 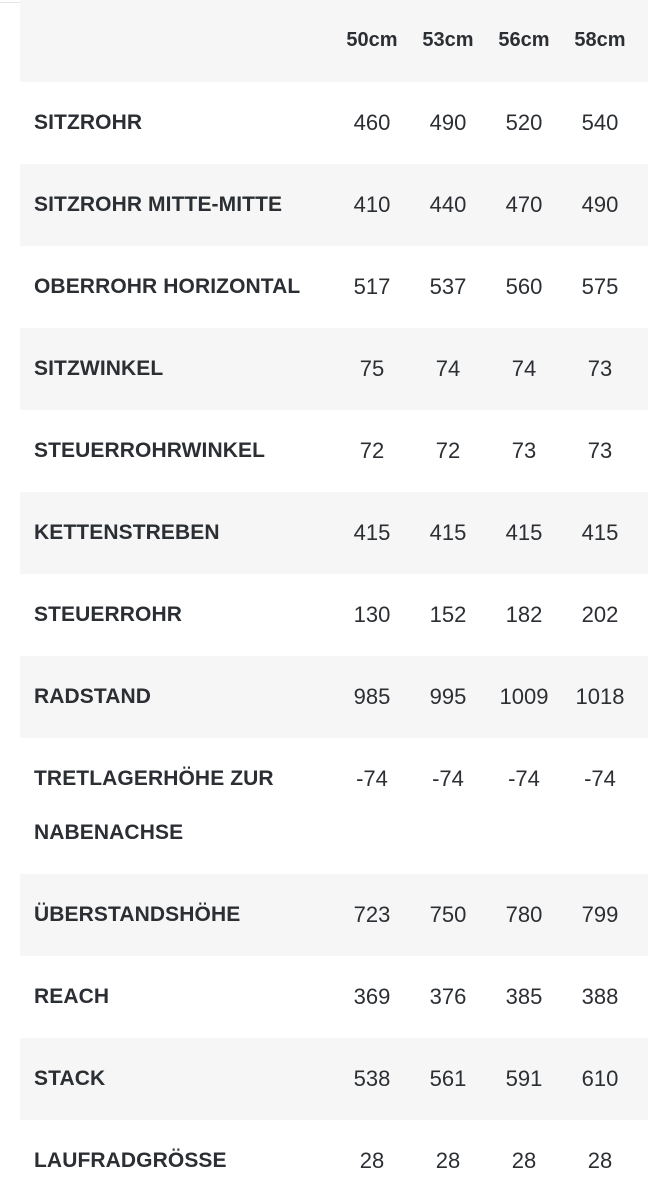 What do you see at coordinates (334, 205) in the screenshot?
I see `table-row-sitzrohr-mitte-mitte: SITZROHR MITTE-MITTE 410 440 470 490` at bounding box center [334, 205].